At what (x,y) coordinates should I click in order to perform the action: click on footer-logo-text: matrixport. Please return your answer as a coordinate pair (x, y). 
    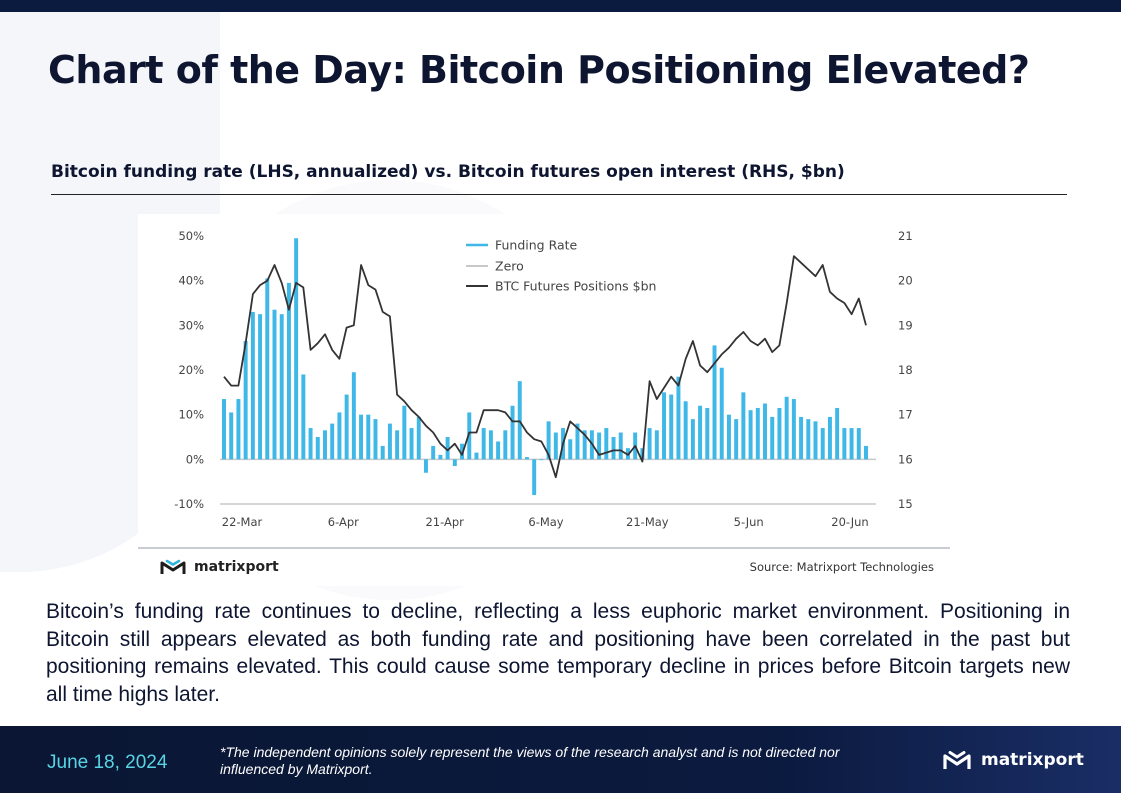
    Looking at the image, I should click on (1032, 760).